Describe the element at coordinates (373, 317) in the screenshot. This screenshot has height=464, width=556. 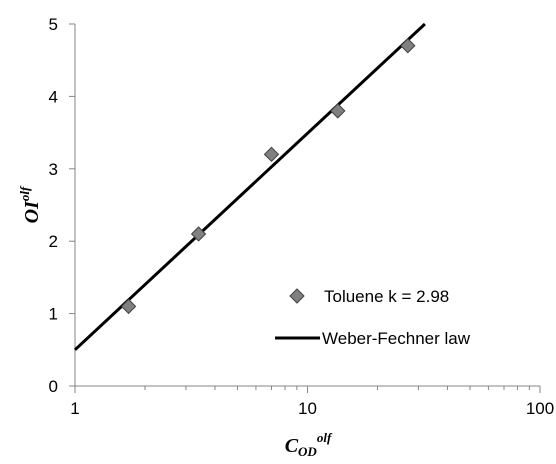
I see `legend: Toluene k = 2.98 Weber-Fechner law` at that location.